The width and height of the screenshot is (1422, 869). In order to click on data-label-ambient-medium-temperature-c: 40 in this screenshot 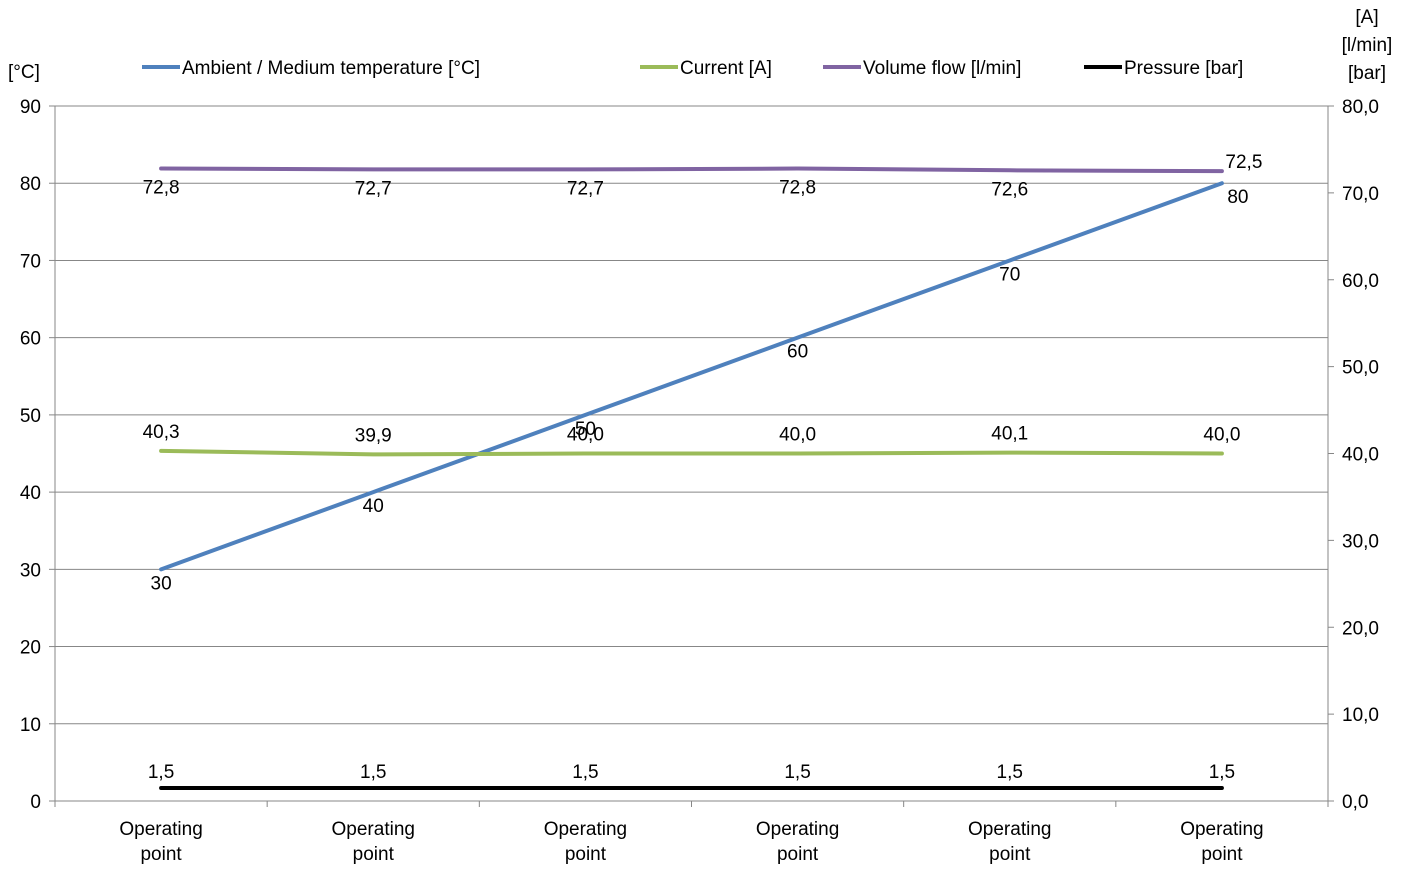, I will do `click(373, 506)`.